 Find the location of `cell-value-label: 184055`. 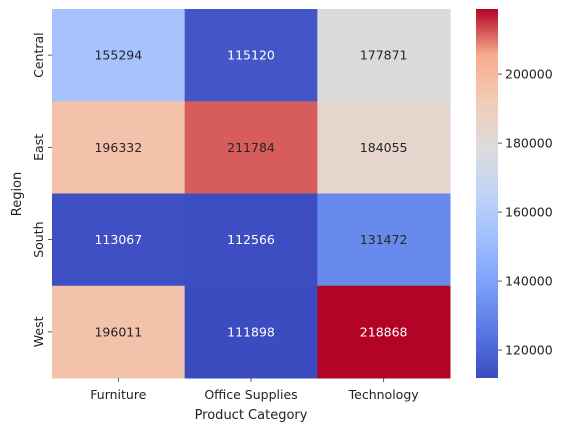

cell-value-label: 184055 is located at coordinates (384, 147).